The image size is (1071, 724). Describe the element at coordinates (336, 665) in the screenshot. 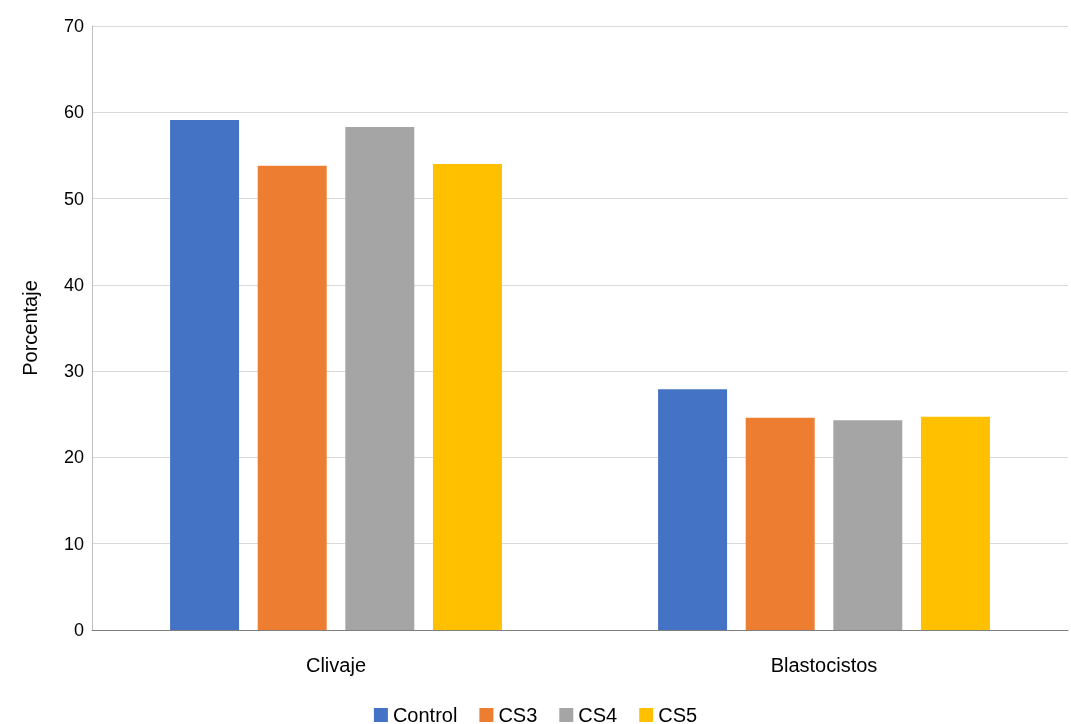

I see `x-tick-label: Clivaje` at that location.